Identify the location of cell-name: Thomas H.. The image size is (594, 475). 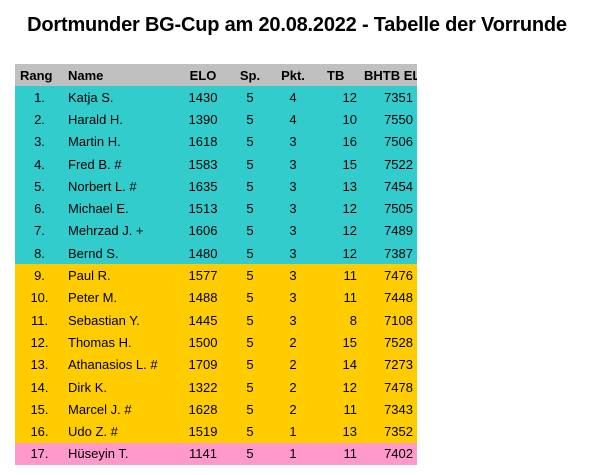
(120, 342).